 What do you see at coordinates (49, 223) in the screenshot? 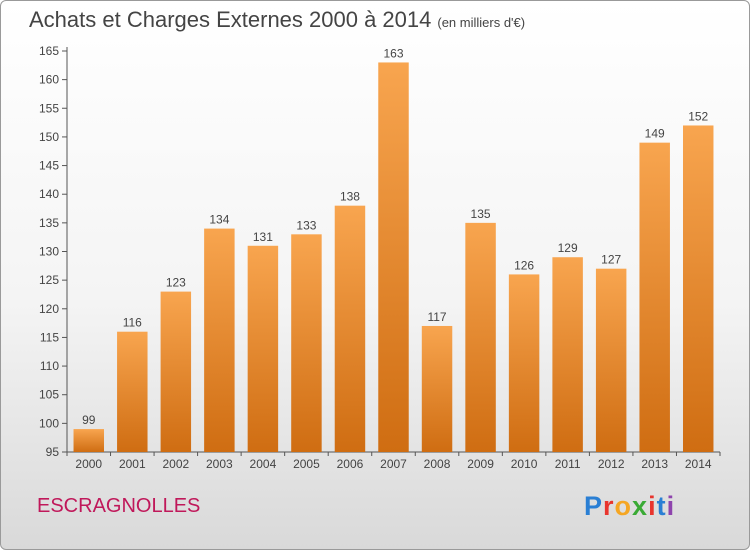
I see `y-tick-label: 135` at bounding box center [49, 223].